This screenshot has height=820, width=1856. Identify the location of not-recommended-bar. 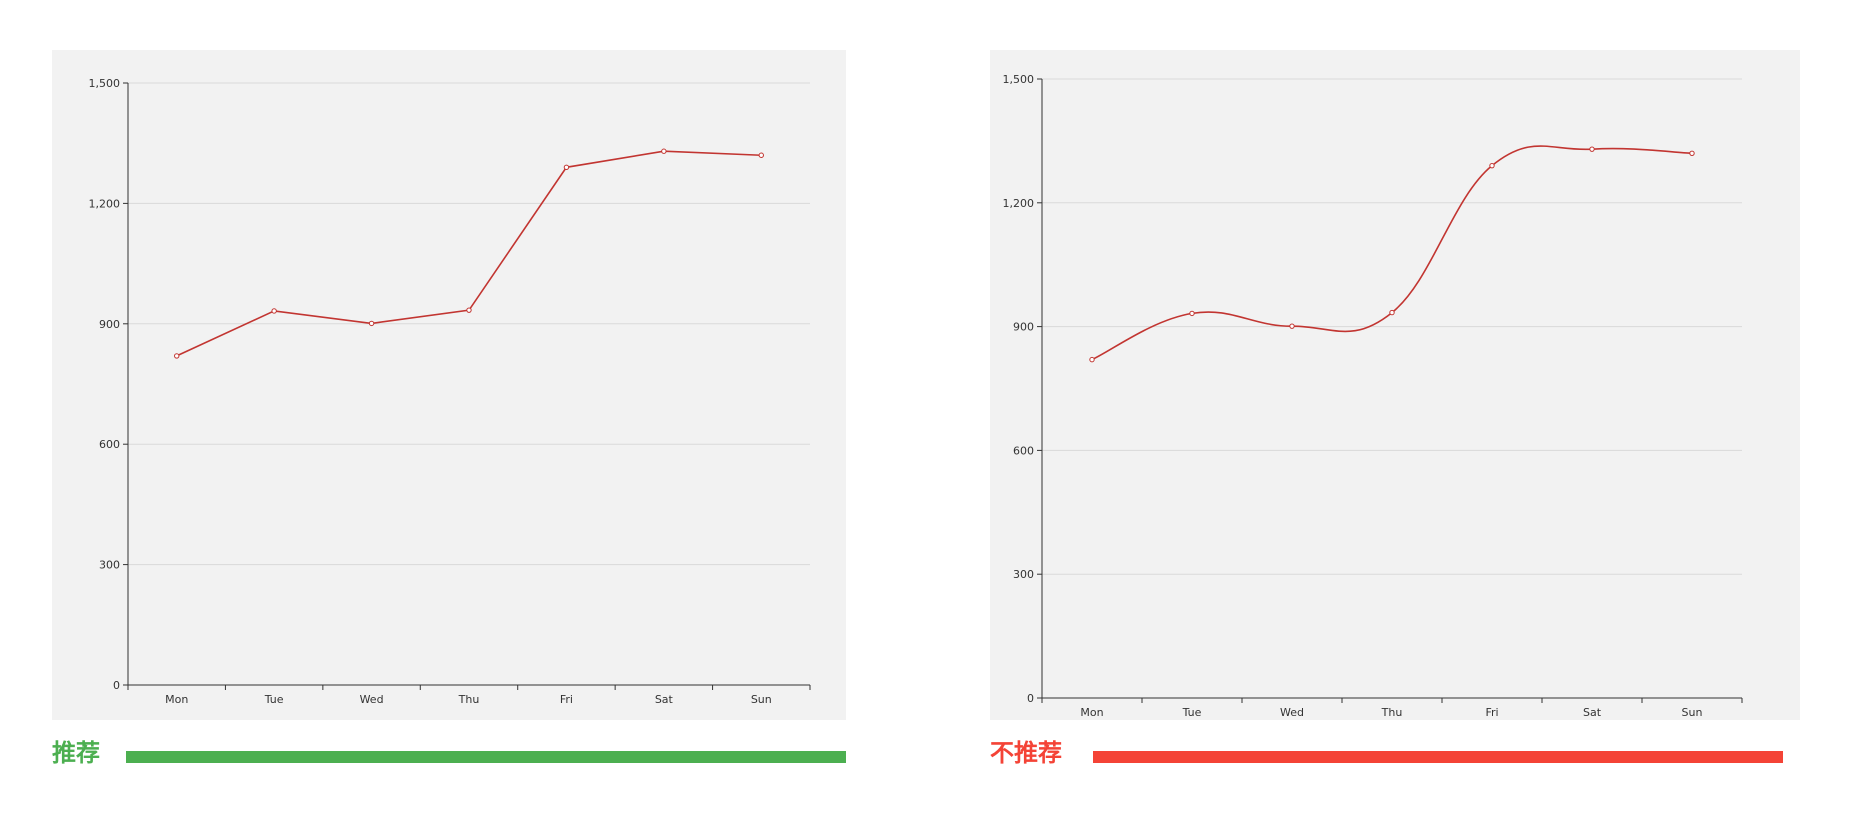
(1438, 757).